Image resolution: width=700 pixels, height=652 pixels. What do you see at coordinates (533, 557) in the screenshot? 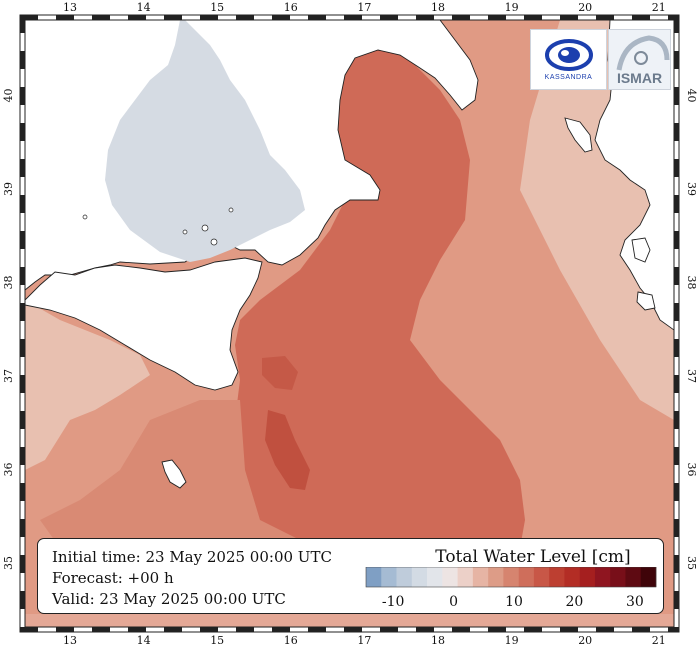
I see `legend-title: Total Water Level [cm]` at bounding box center [533, 557].